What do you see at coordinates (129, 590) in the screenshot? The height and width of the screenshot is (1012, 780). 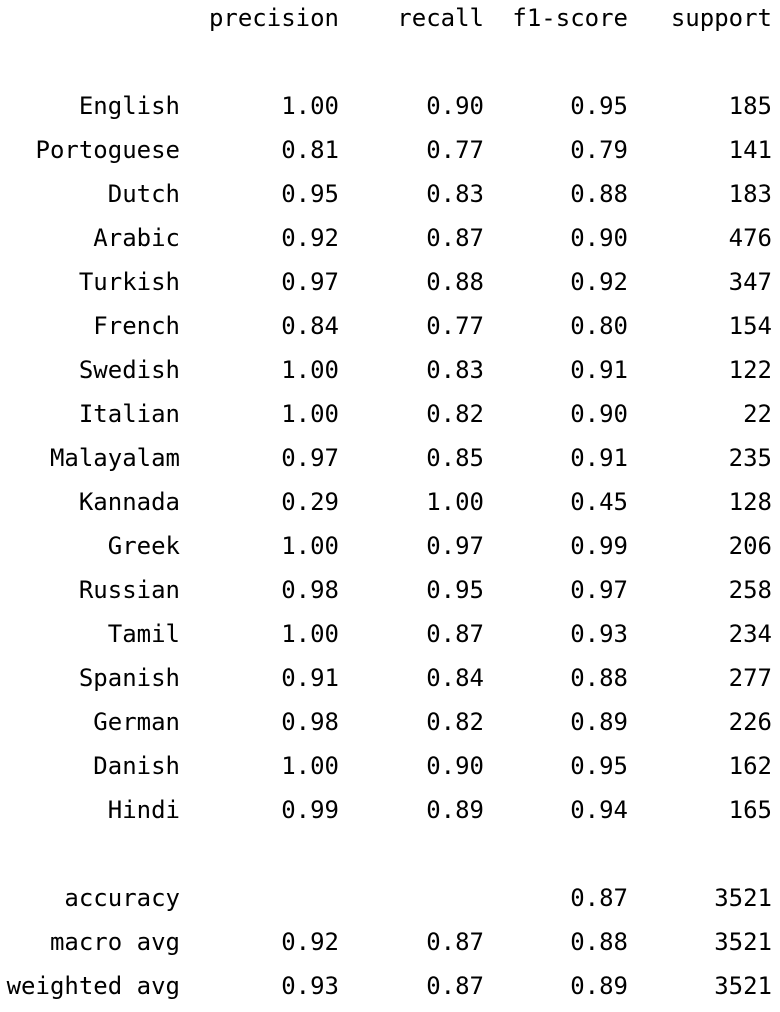 I see `row-label: Russian` at bounding box center [129, 590].